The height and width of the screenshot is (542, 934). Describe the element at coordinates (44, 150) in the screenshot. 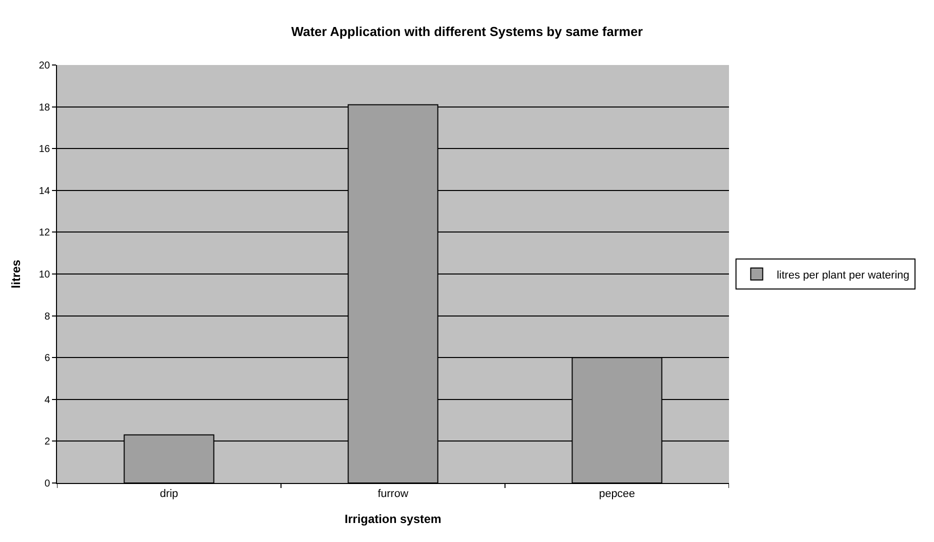

I see `y-tick-label: 16` at that location.